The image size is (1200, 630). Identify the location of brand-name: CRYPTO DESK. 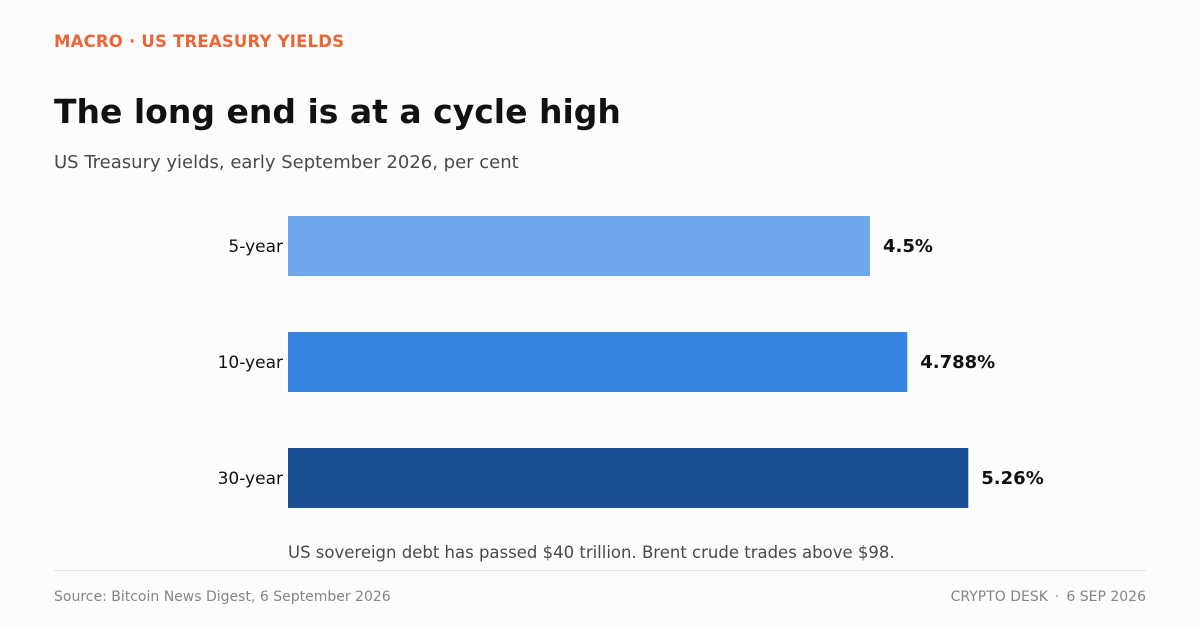
(999, 597).